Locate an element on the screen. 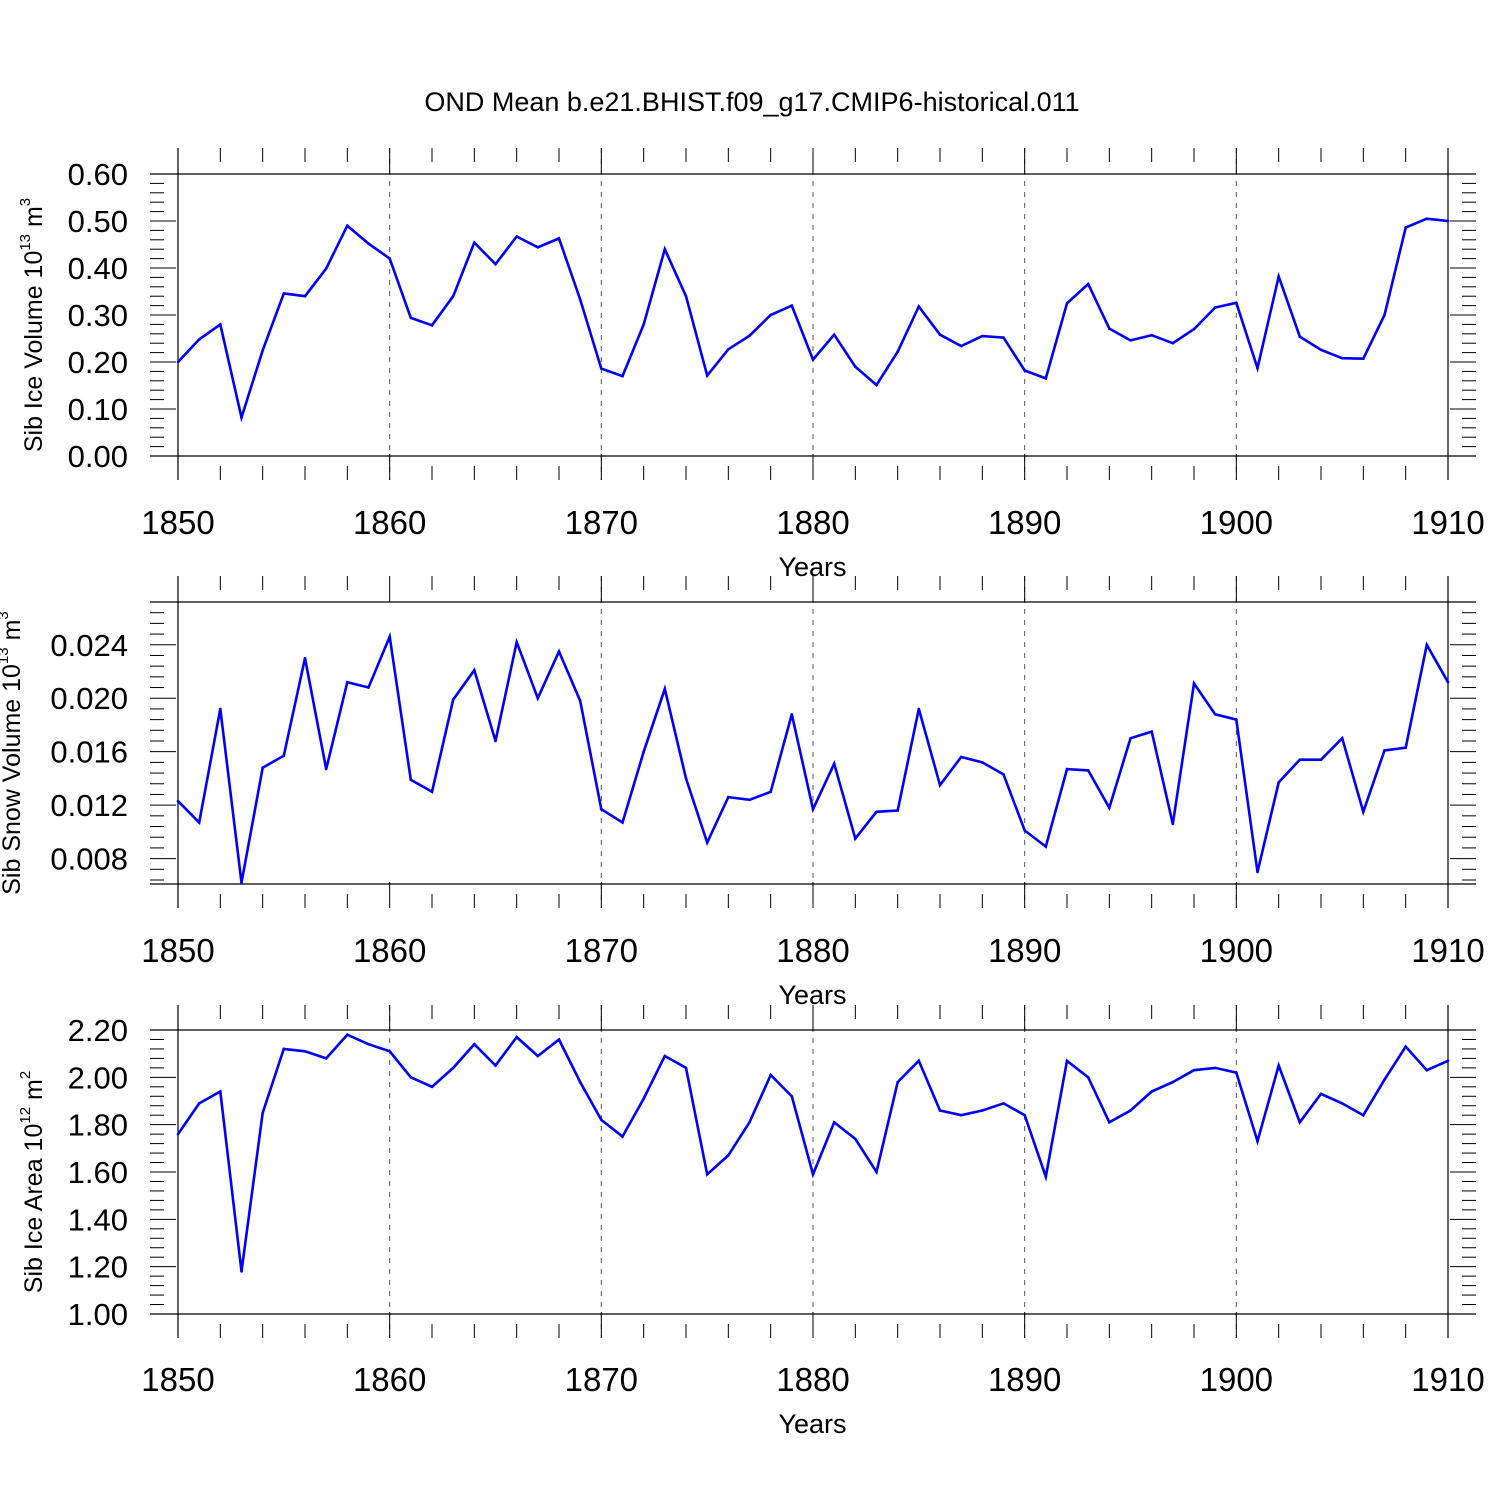 The height and width of the screenshot is (1500, 1500). y-axis-label-part: 2 is located at coordinates (25, 1075).